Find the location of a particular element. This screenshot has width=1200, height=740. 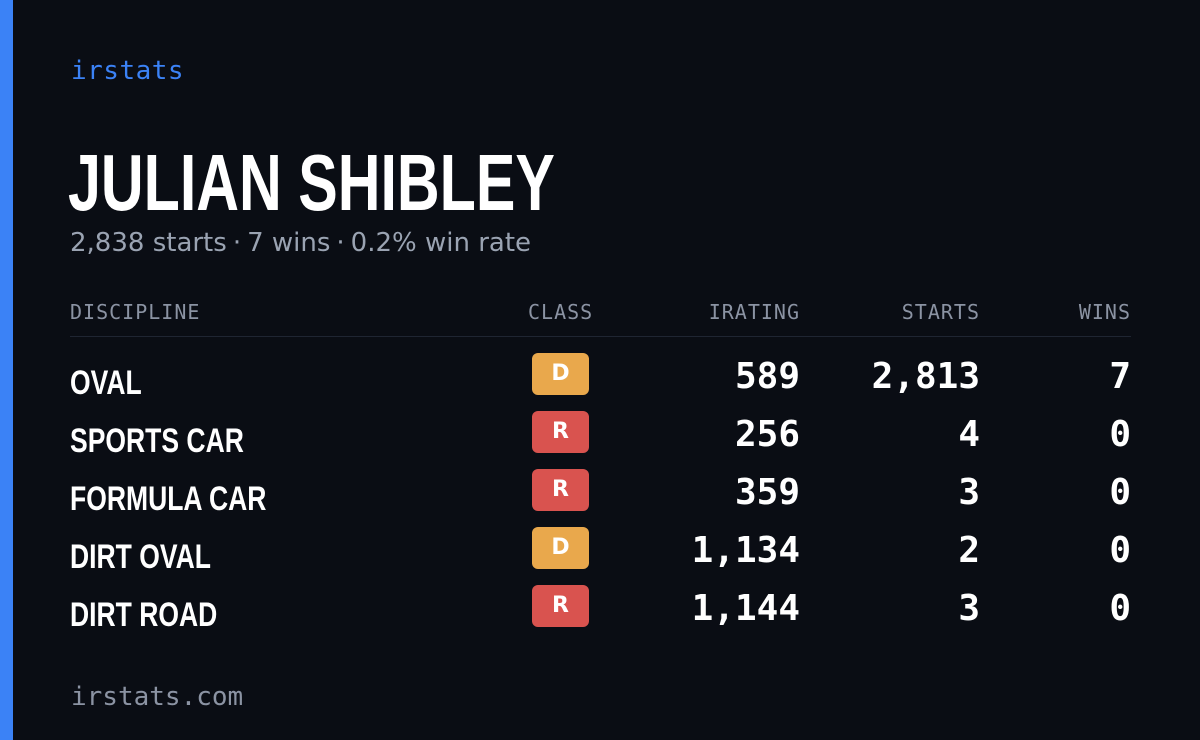

header-class: CLASS is located at coordinates (561, 312).